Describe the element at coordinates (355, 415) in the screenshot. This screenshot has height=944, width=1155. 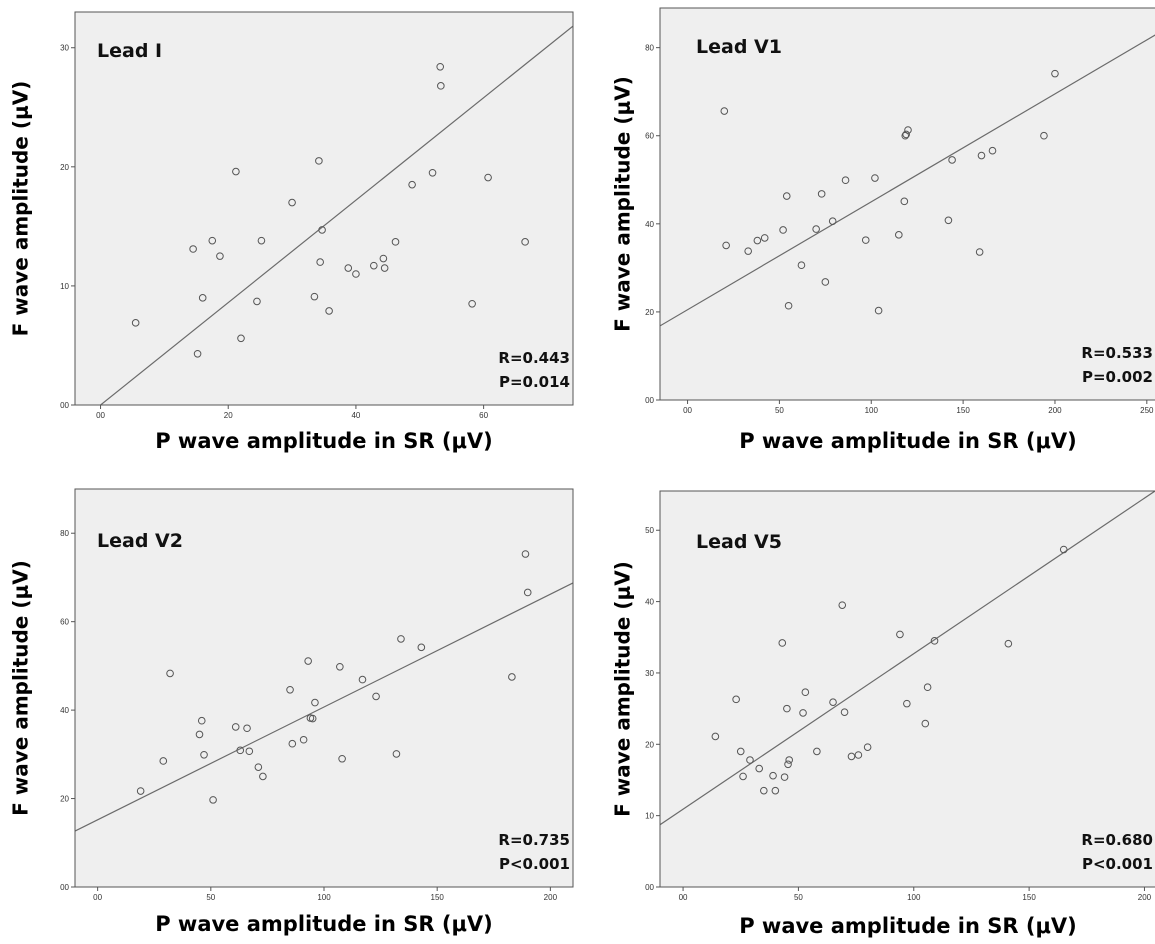
I see `x-tick-label: 40` at that location.